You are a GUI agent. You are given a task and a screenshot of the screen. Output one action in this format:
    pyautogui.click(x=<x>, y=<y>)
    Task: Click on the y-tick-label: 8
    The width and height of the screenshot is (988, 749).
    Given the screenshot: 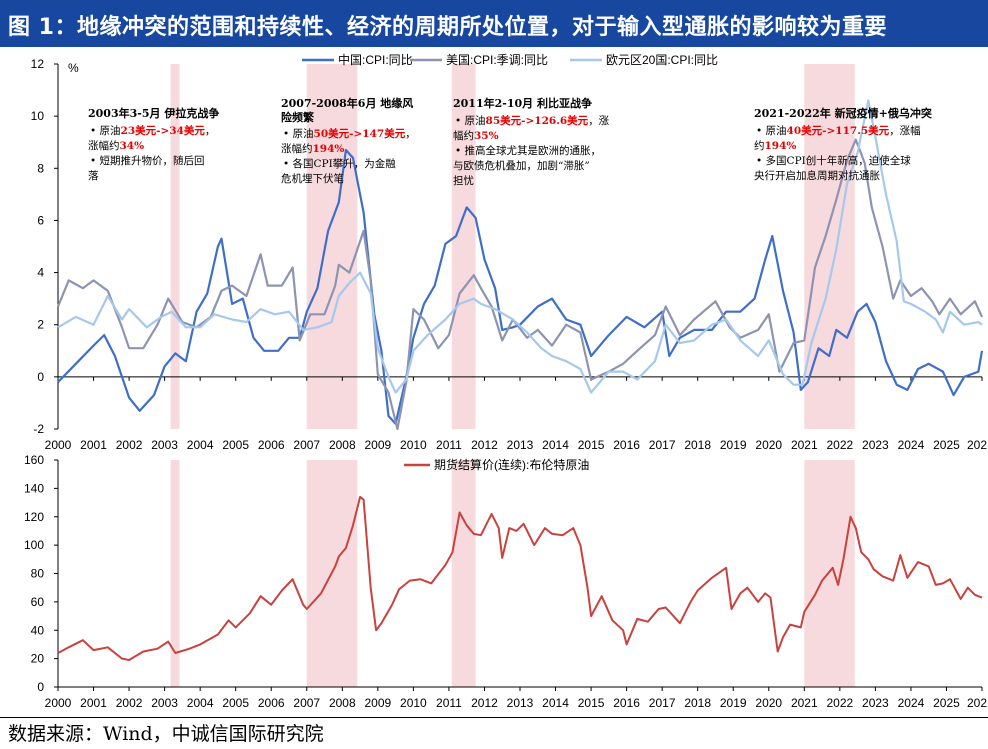 What is the action you would take?
    pyautogui.click(x=40, y=168)
    